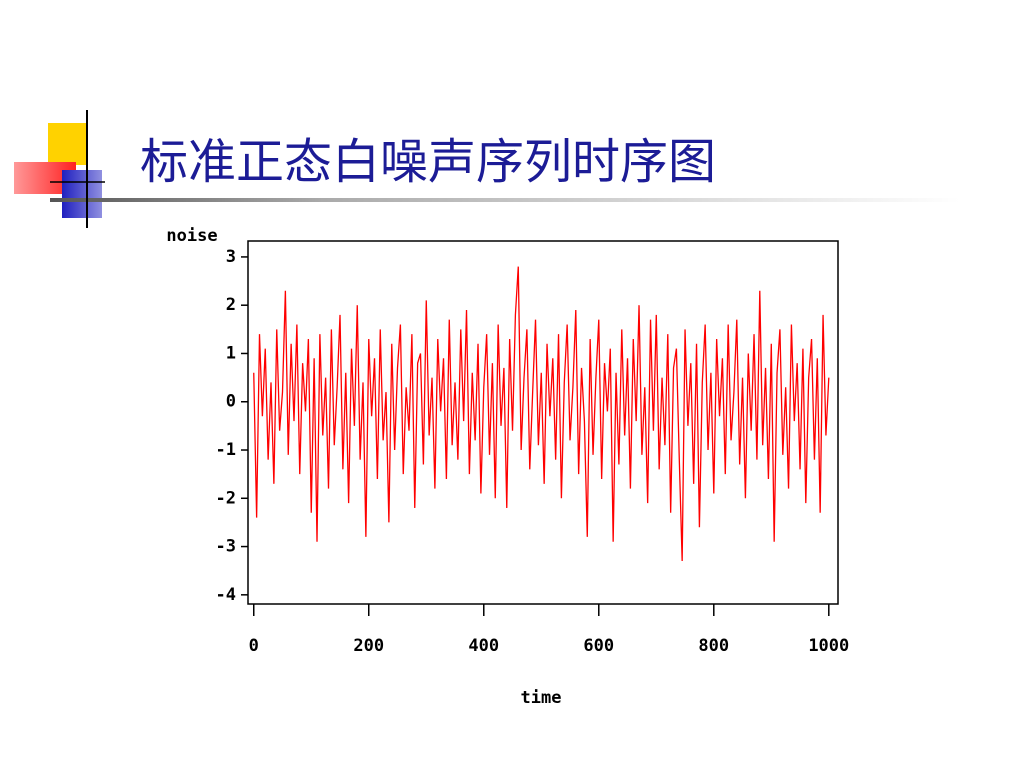 Image resolution: width=1024 pixels, height=768 pixels. I want to click on x-tick-label: 0, so click(254, 646).